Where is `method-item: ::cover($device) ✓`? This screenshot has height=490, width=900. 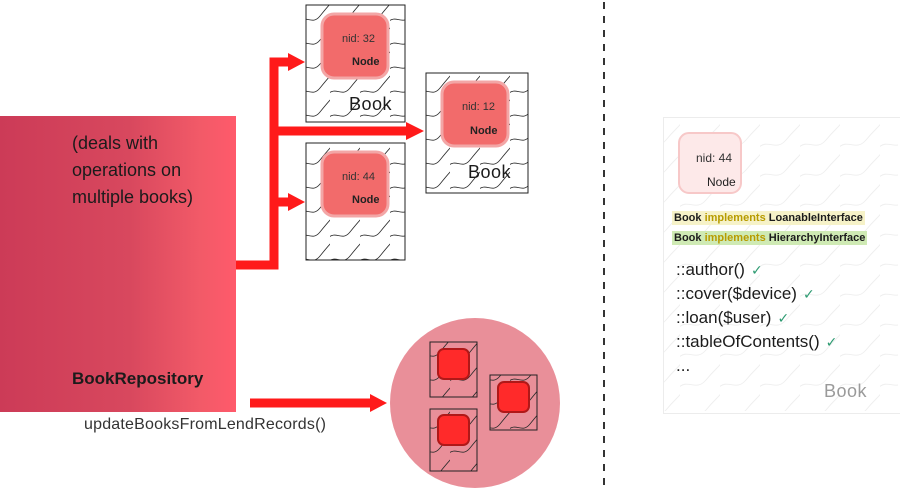 method-item: ::cover($device) ✓ is located at coordinates (756, 294).